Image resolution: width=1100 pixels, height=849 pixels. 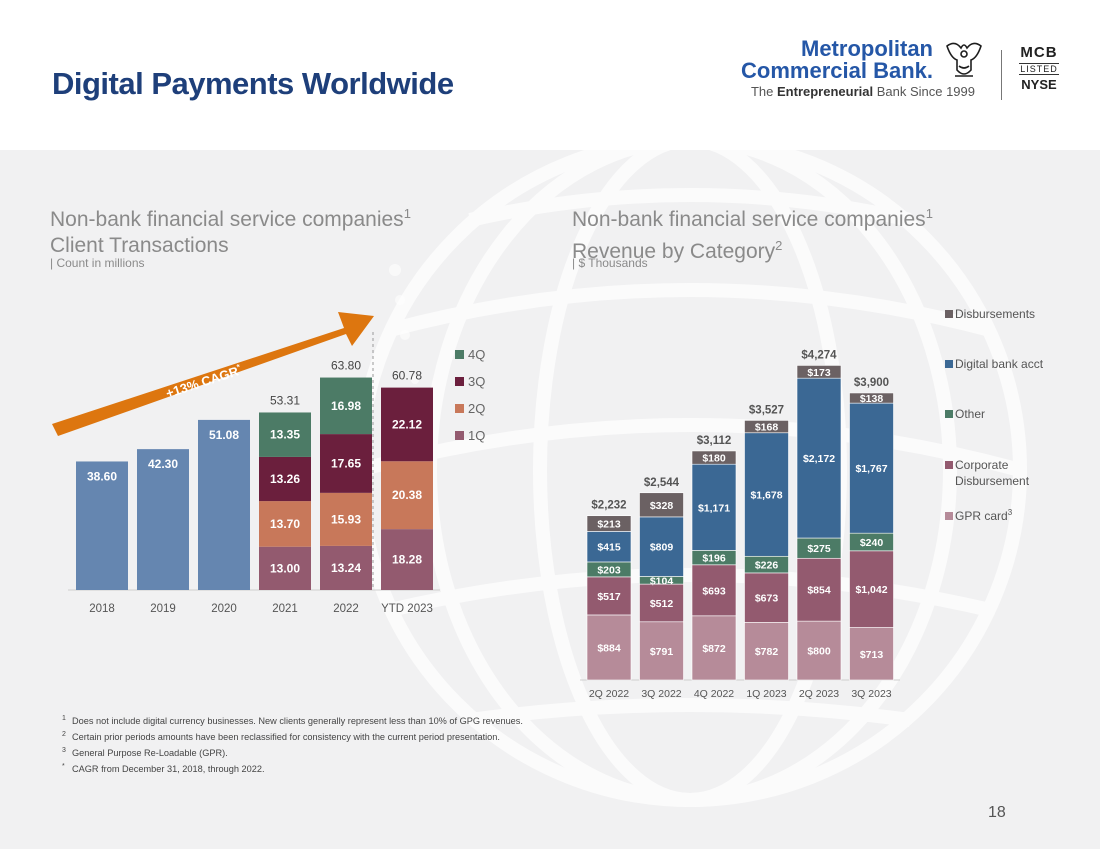 I want to click on logo-line1: Metropolitan, so click(x=867, y=48).